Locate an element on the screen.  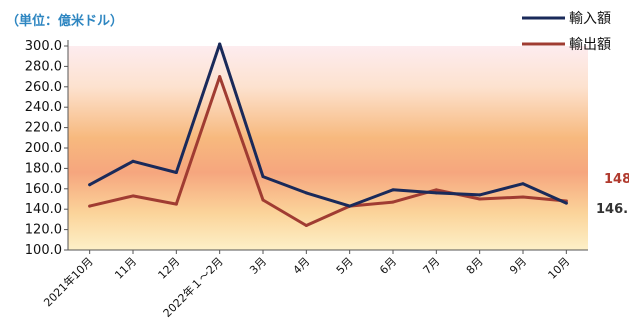
end-label-export: 148 is located at coordinates (616, 179).